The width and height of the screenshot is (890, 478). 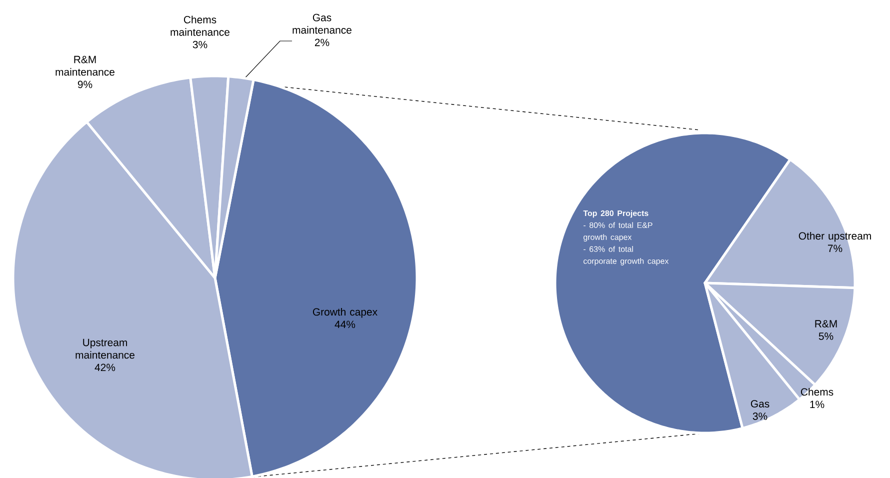 What do you see at coordinates (345, 324) in the screenshot?
I see `data-label: 44%` at bounding box center [345, 324].